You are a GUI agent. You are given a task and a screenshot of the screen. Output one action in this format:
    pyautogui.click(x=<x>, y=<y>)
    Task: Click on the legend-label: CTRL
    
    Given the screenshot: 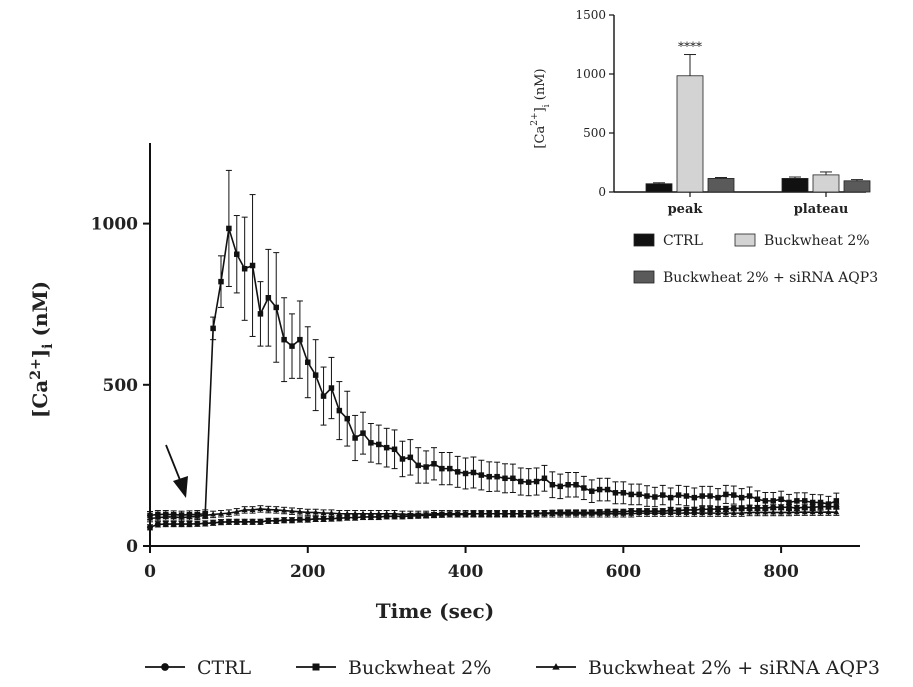 What is the action you would take?
    pyautogui.click(x=224, y=668)
    